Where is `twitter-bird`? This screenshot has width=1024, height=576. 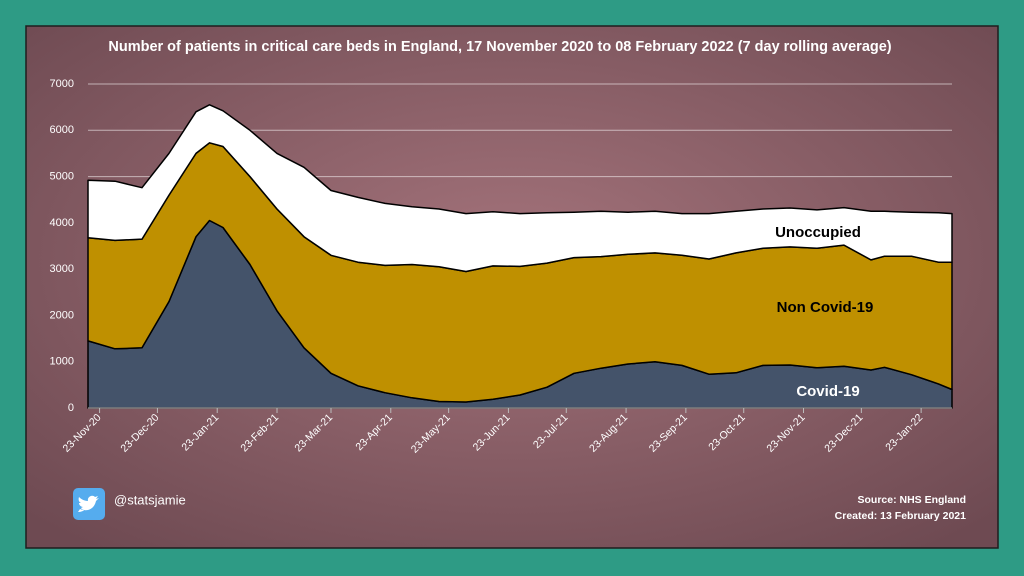 twitter-bird is located at coordinates (88, 503).